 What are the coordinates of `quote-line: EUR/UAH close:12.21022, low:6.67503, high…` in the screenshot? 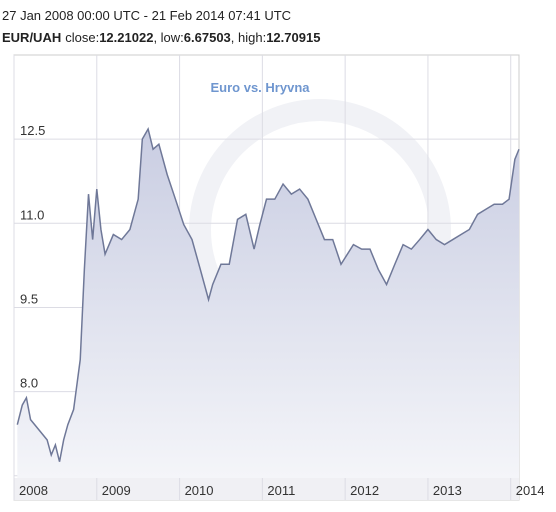 It's located at (161, 37).